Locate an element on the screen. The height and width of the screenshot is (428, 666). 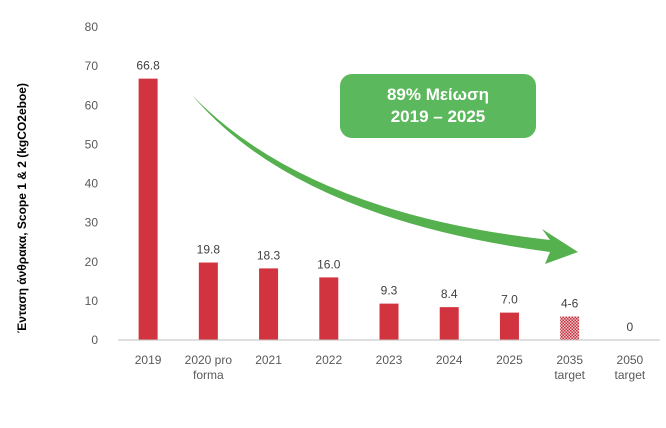
data-label: 7.0 is located at coordinates (509, 300).